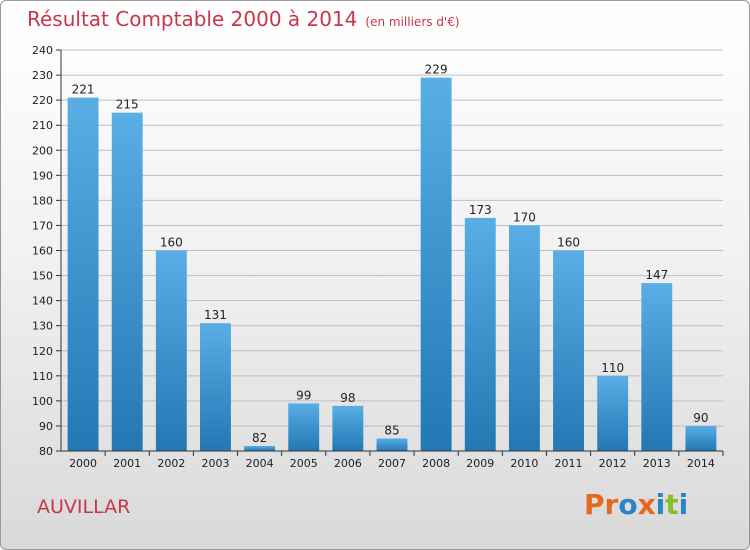 The image size is (750, 550). What do you see at coordinates (42, 75) in the screenshot?
I see `y-tick-label: 230` at bounding box center [42, 75].